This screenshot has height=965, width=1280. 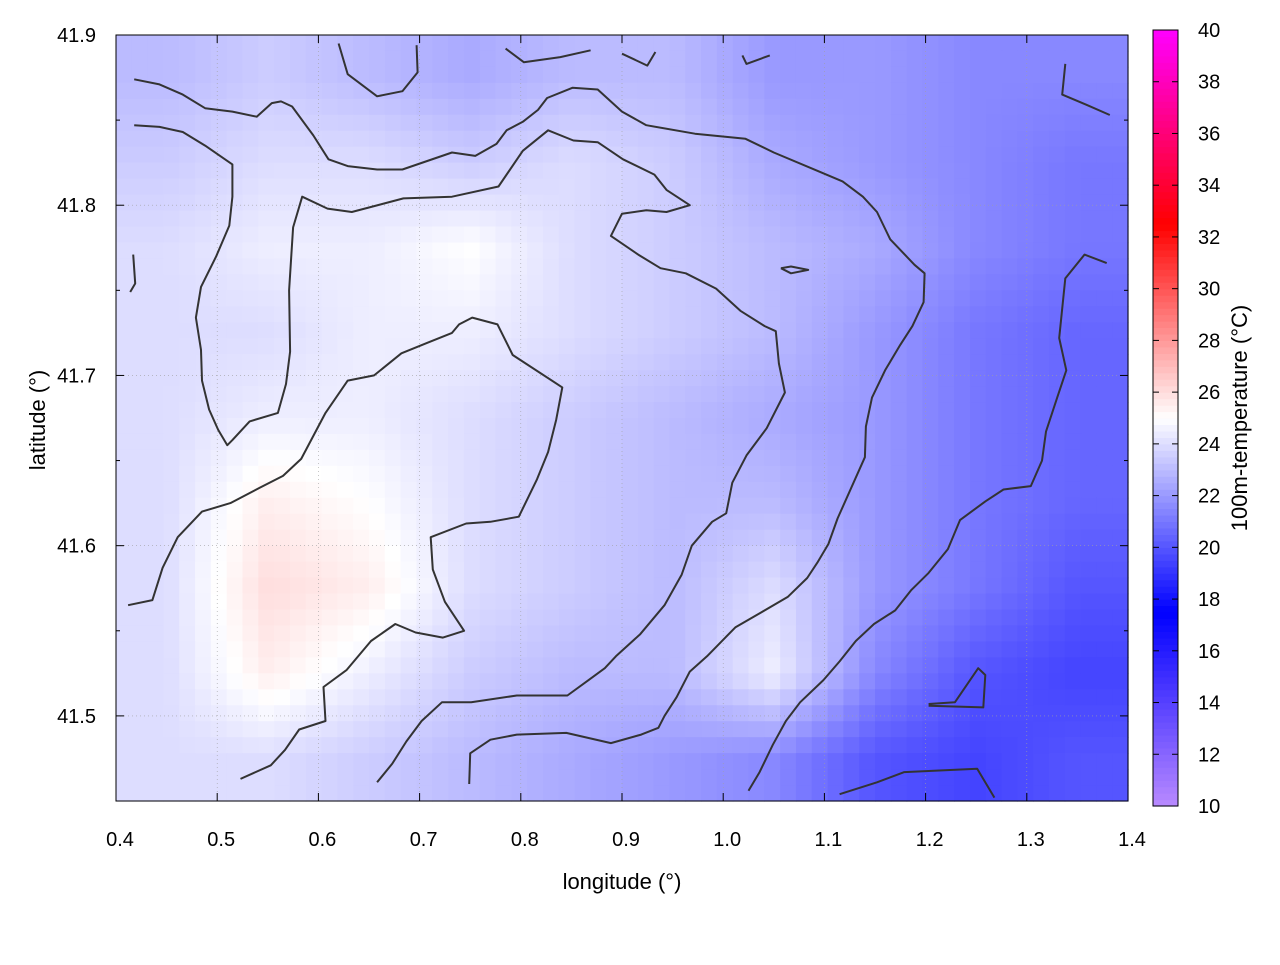 I want to click on colorbar-tick-label: 36, so click(x=1209, y=134).